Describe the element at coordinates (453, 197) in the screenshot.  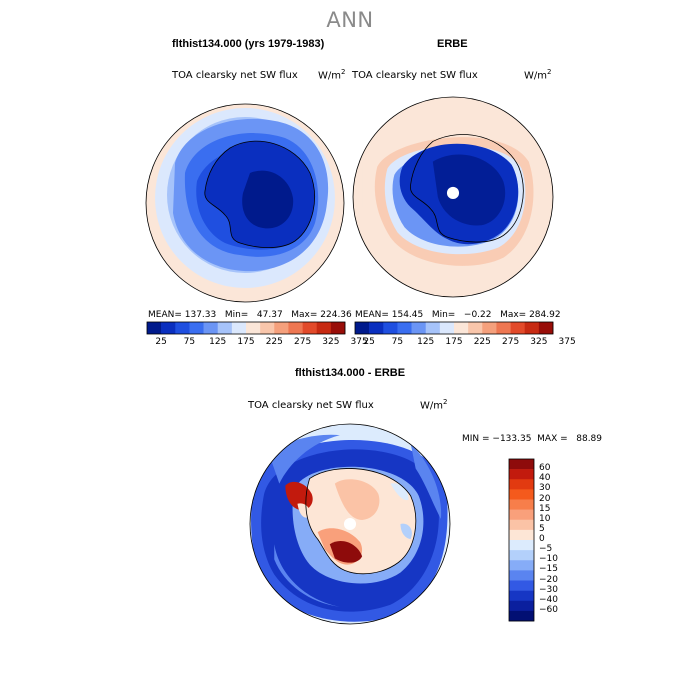
I see `panel-2-polar-map` at that location.